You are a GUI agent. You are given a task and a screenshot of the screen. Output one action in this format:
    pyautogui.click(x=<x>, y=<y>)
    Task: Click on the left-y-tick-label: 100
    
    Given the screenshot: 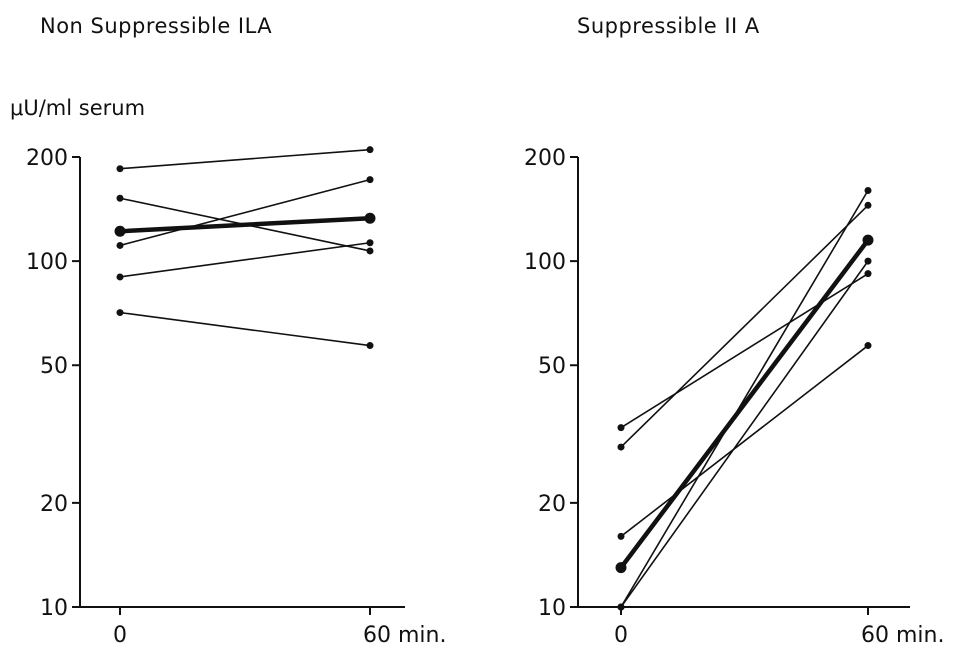 What is the action you would take?
    pyautogui.click(x=47, y=262)
    